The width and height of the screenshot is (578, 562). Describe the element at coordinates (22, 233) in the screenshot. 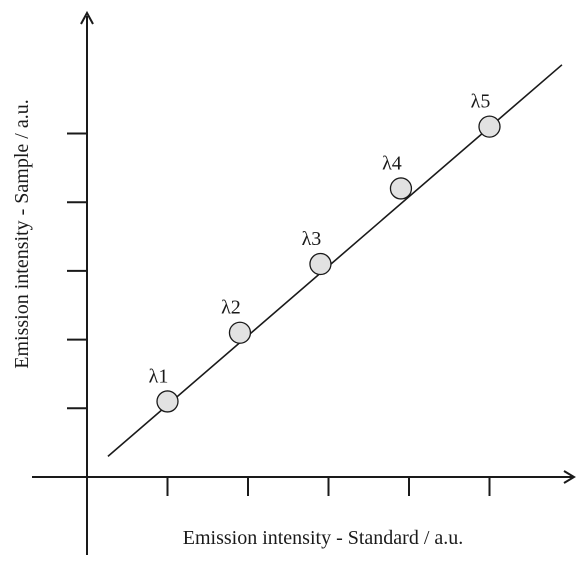

I see `y-axis-label: Emission intensity - Sample / a.u.` at that location.